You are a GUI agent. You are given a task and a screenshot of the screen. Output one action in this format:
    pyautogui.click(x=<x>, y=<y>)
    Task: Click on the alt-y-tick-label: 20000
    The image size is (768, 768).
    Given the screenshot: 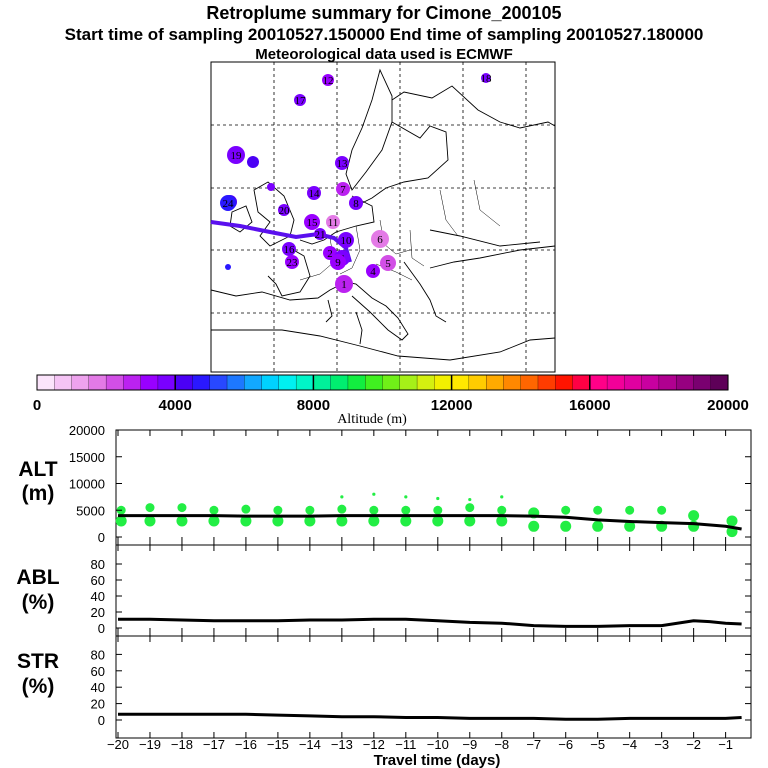 What is the action you would take?
    pyautogui.click(x=87, y=430)
    